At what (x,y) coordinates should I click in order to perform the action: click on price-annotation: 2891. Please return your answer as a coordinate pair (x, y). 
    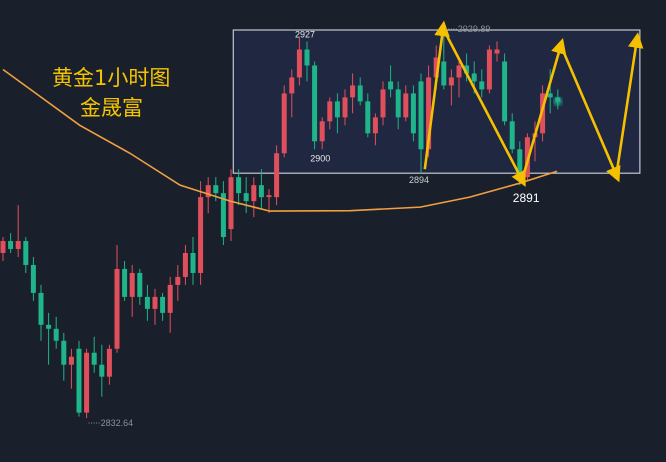
    Looking at the image, I should click on (526, 198).